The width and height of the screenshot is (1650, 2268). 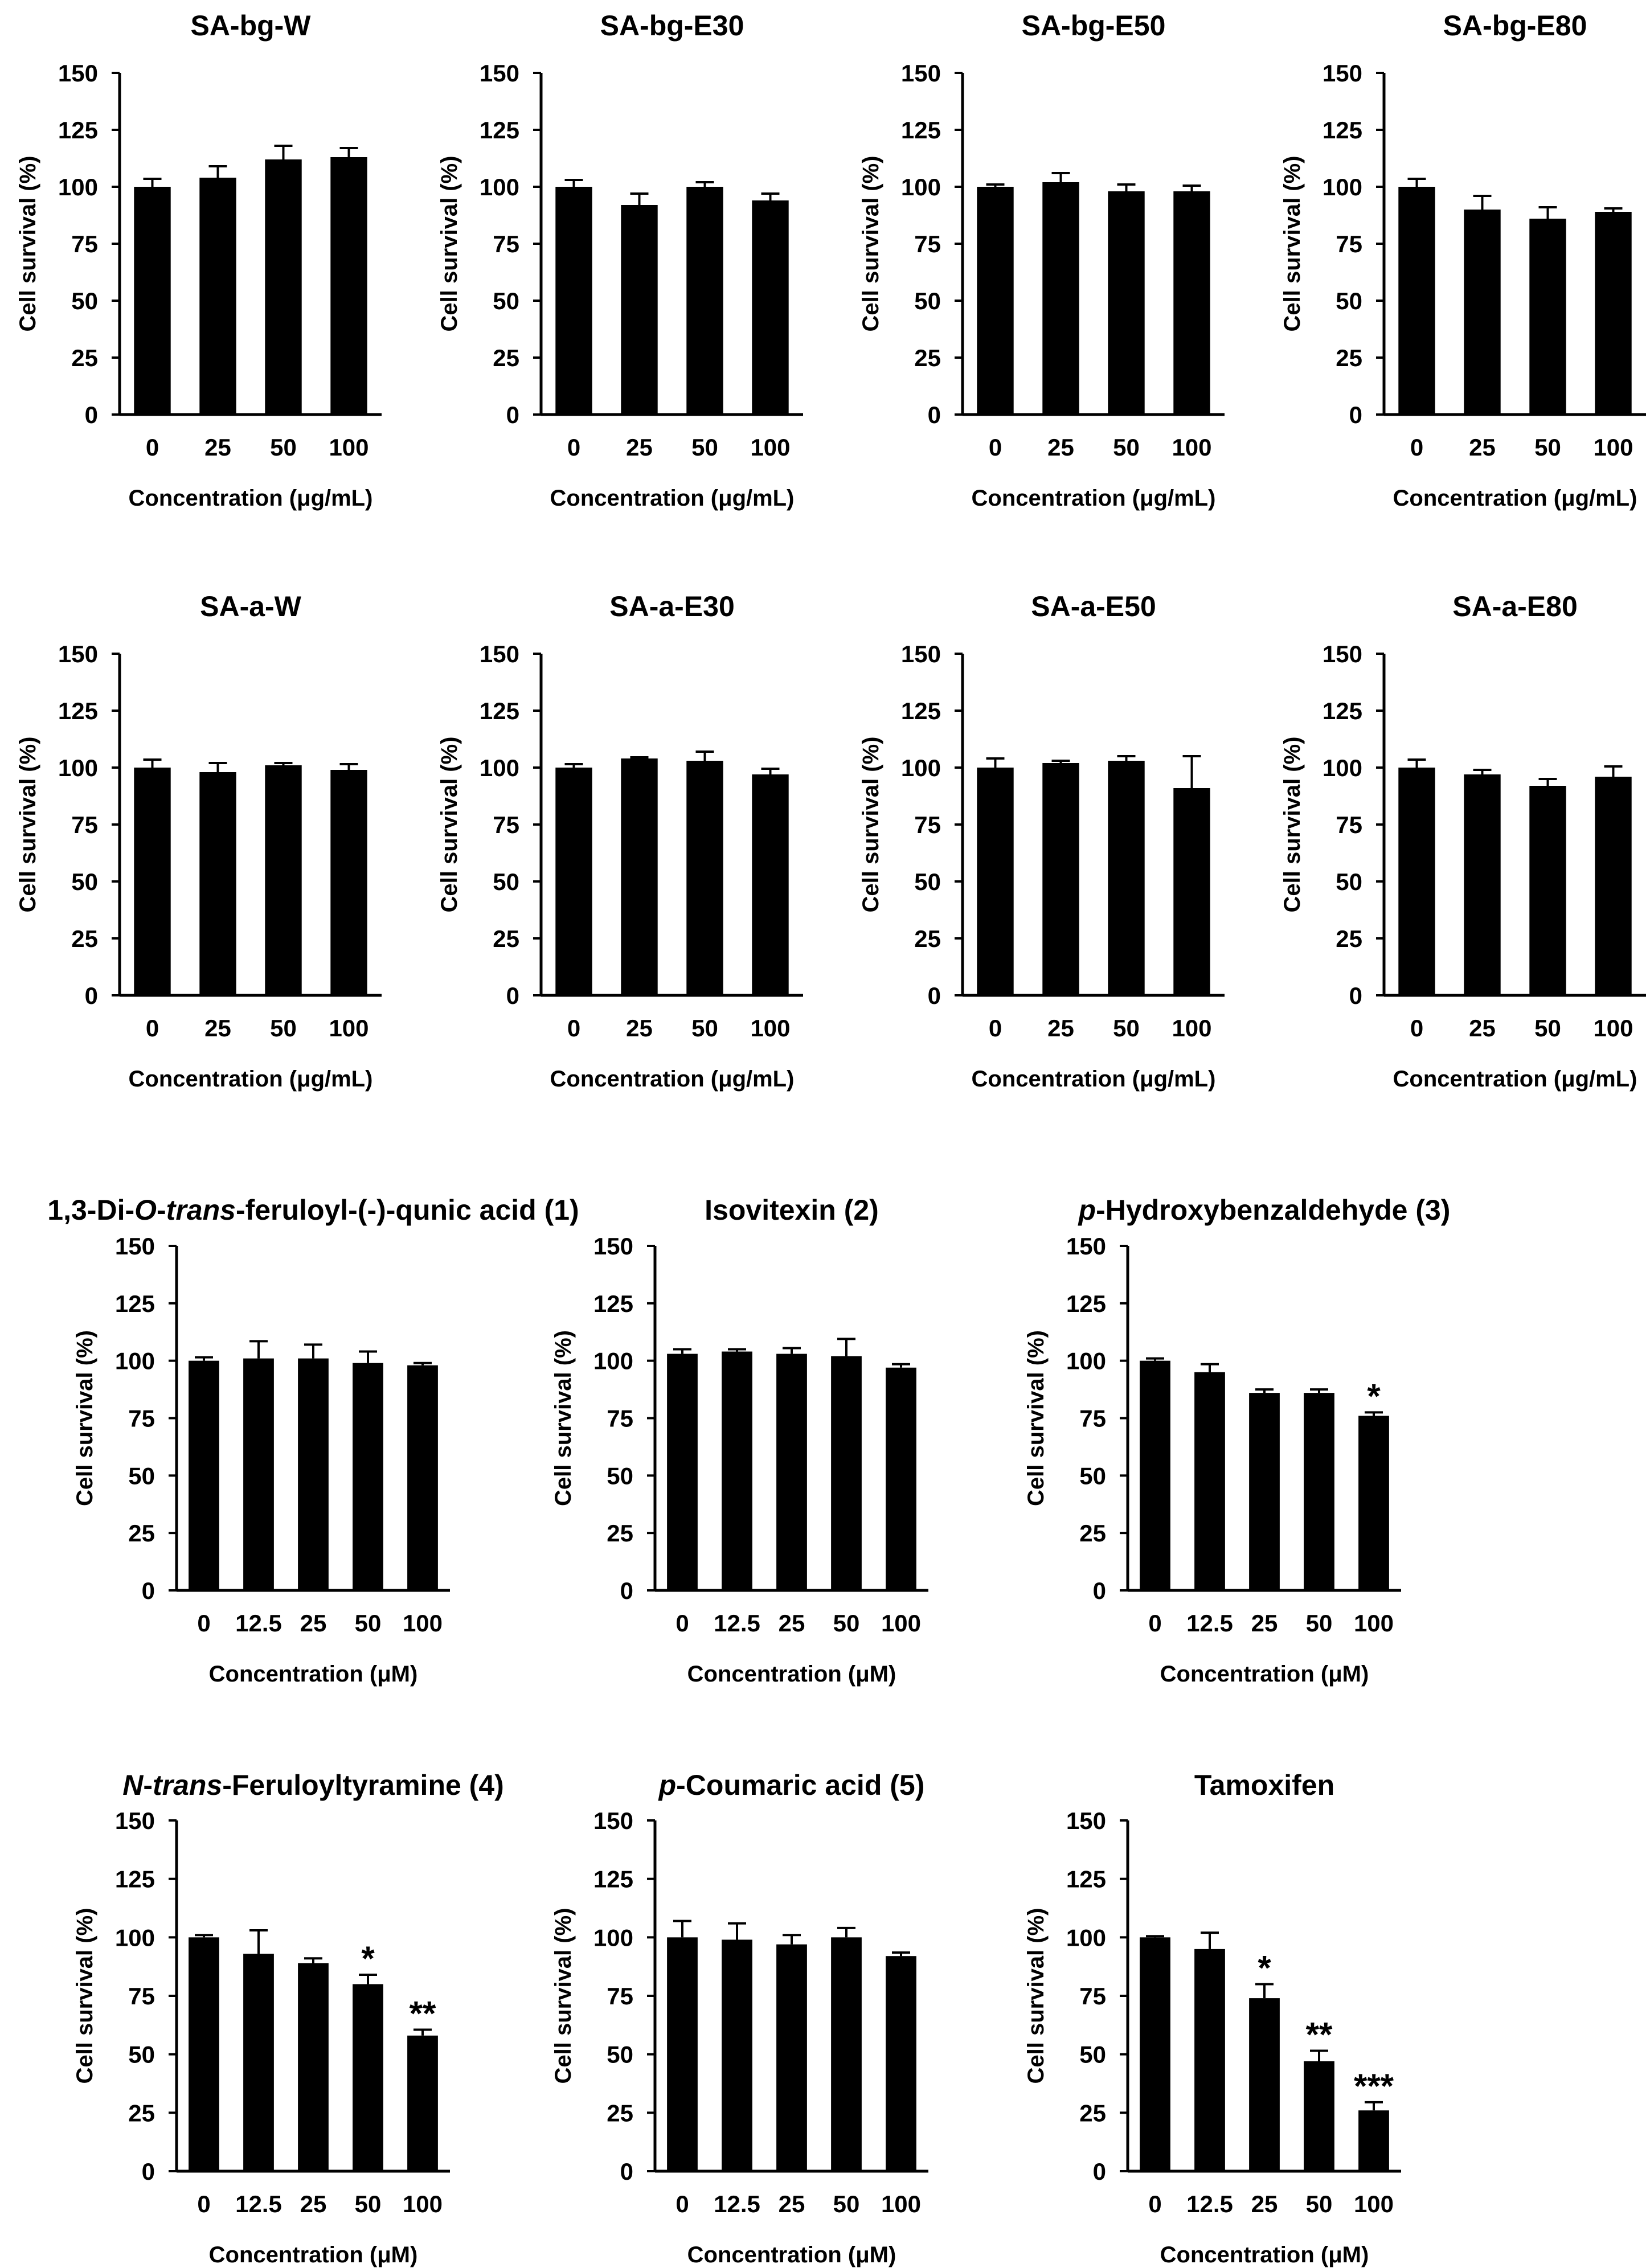 What do you see at coordinates (148, 1785) in the screenshot?
I see `chart-title-part: -` at bounding box center [148, 1785].